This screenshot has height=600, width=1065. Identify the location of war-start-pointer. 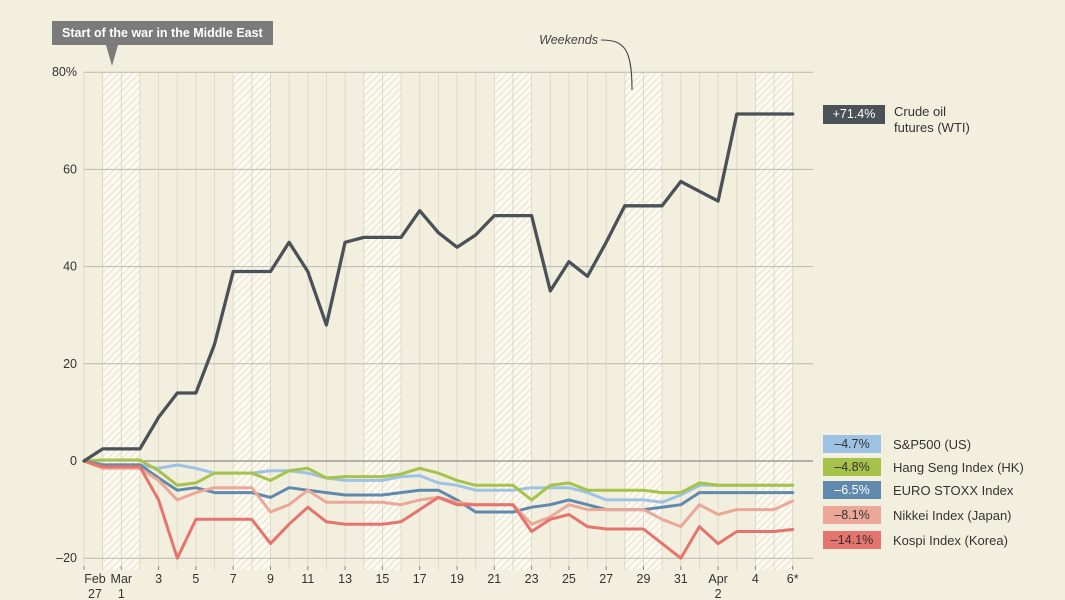
(112, 55).